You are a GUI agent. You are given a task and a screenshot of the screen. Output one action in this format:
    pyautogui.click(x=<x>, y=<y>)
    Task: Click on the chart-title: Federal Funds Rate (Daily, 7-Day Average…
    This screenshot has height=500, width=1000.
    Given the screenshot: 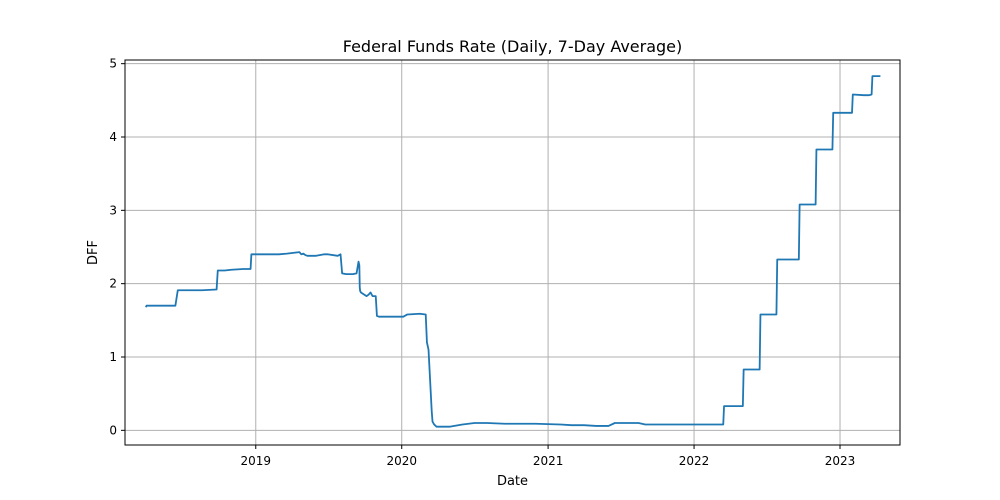 What is the action you would take?
    pyautogui.click(x=513, y=46)
    